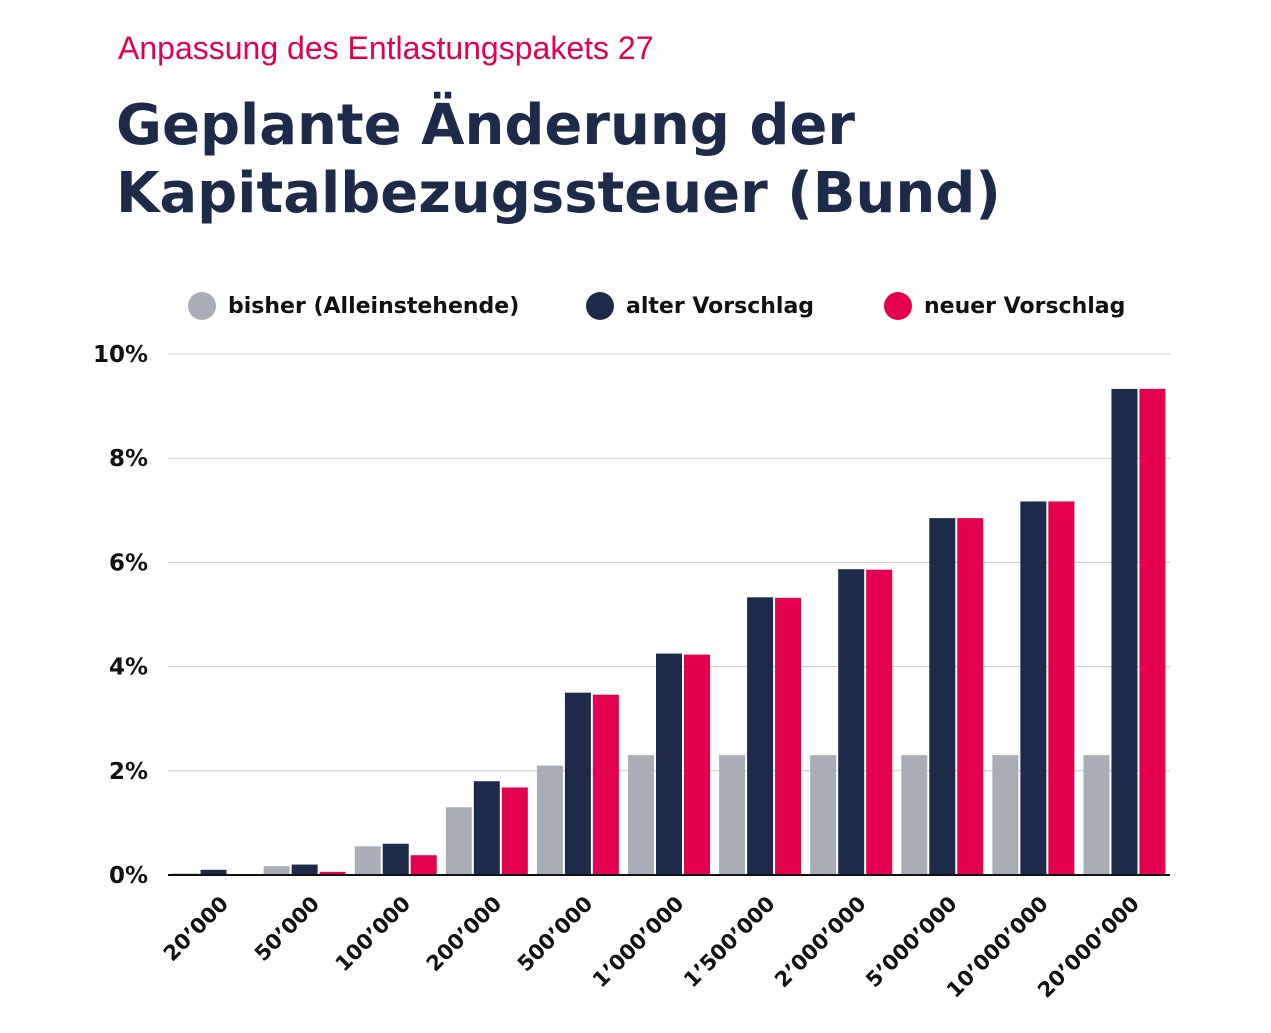 Image resolution: width=1271 pixels, height=1033 pixels. What do you see at coordinates (196, 929) in the screenshot?
I see `x-tick-label: 20’000` at bounding box center [196, 929].